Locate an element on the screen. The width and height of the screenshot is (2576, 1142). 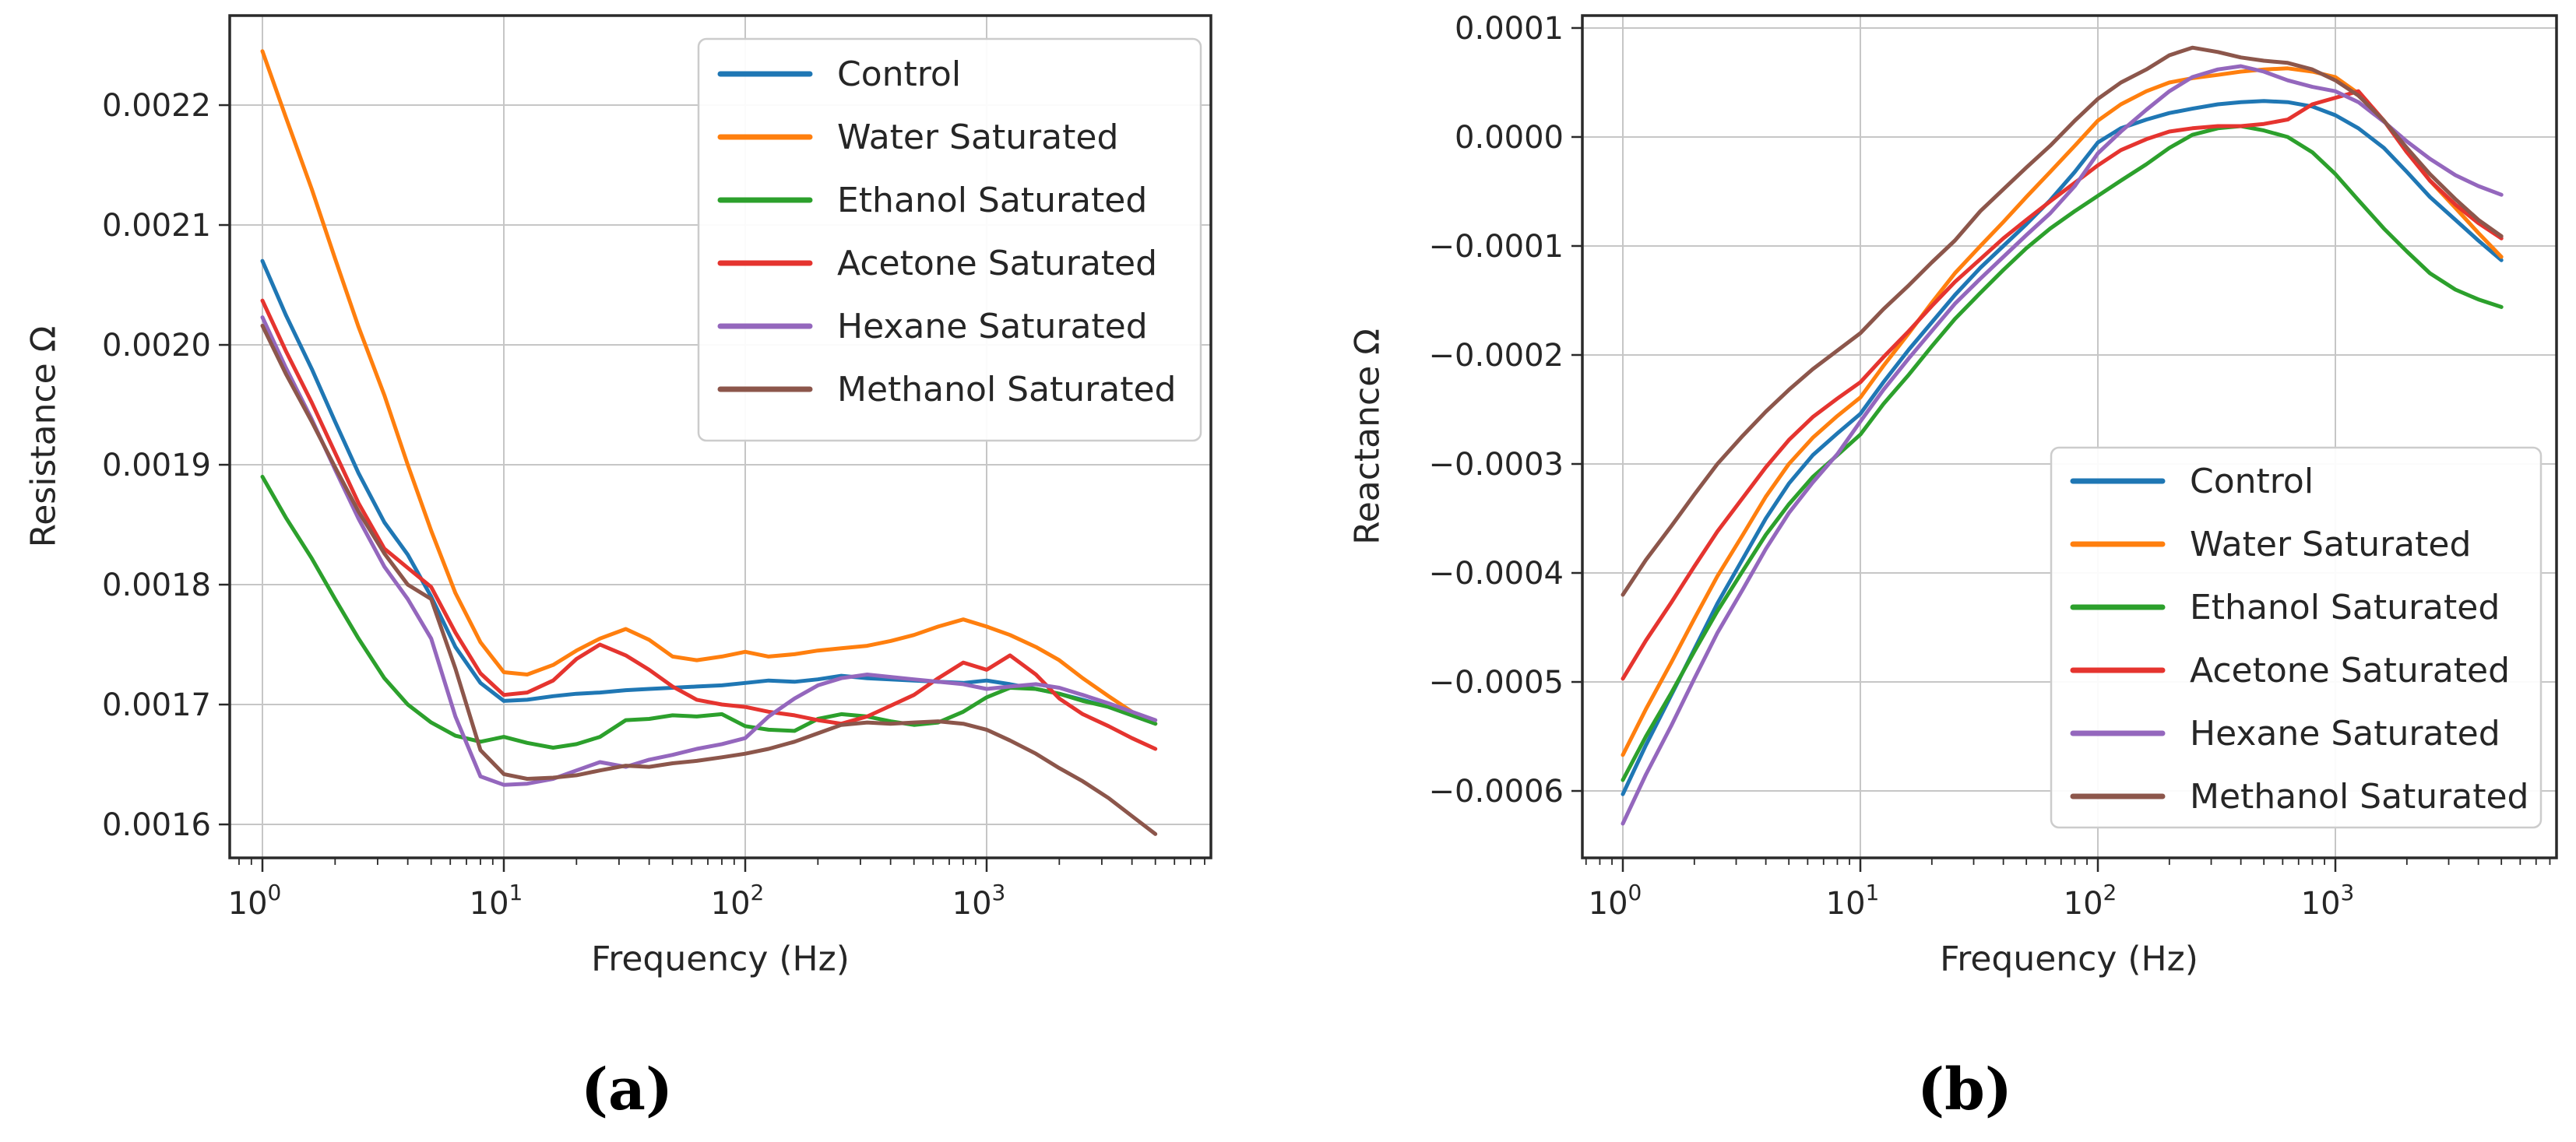
x-axis-label-frequency-a: Frequency (Hz) is located at coordinates (720, 959).